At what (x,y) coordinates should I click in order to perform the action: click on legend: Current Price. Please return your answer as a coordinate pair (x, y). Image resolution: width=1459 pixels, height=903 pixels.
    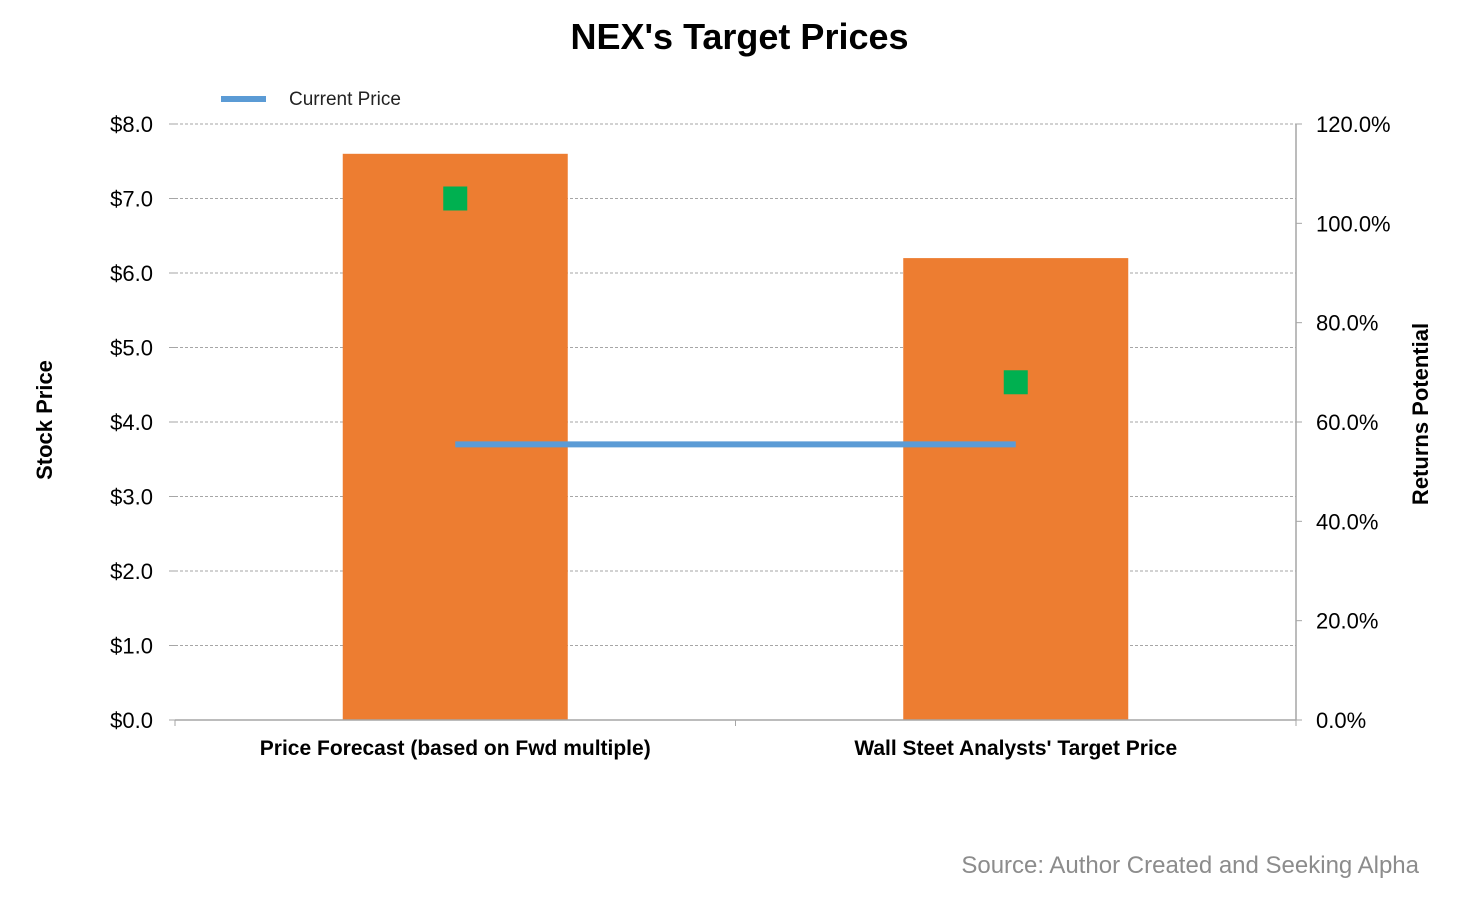
    Looking at the image, I should click on (311, 99).